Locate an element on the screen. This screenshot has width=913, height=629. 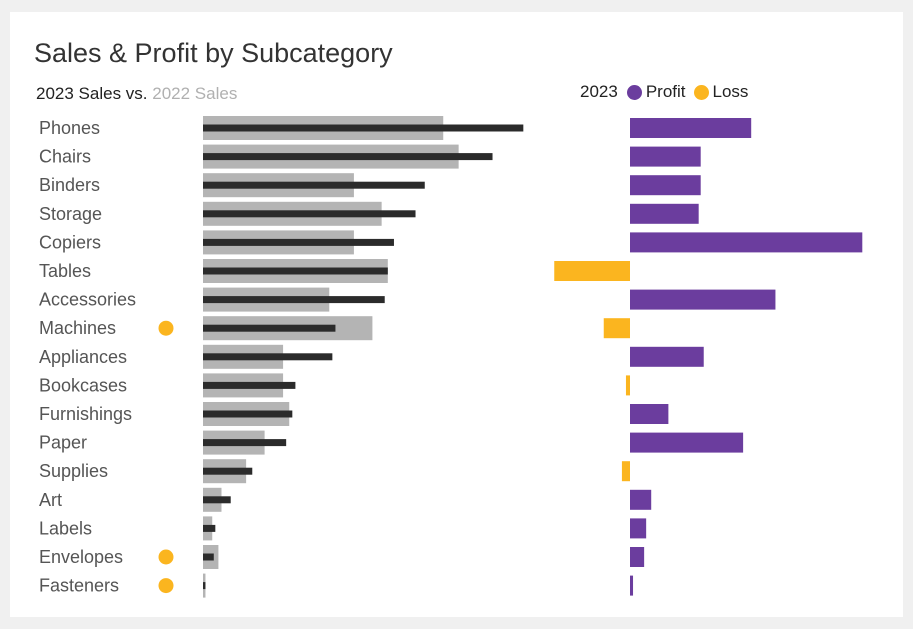
loss-bar-bookcases is located at coordinates (627, 385).